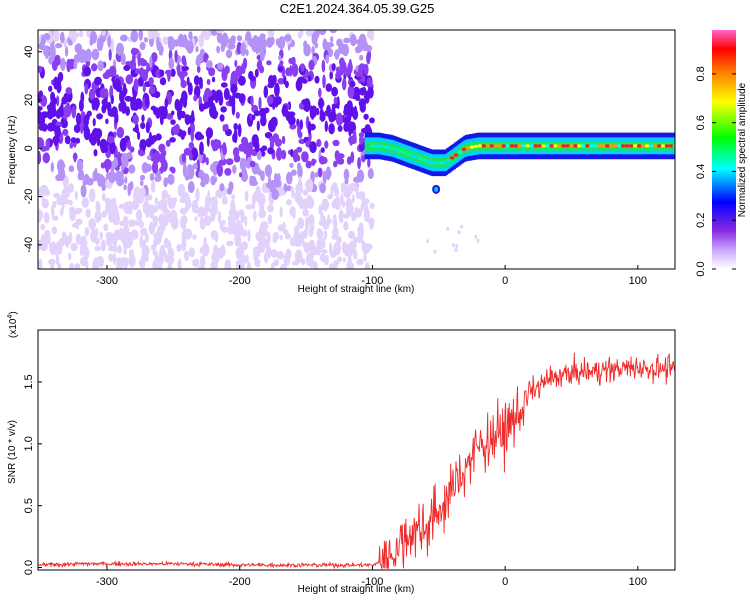 Image resolution: width=750 pixels, height=600 pixels. Describe the element at coordinates (436, 189) in the screenshot. I see `trace-blob-core` at that location.